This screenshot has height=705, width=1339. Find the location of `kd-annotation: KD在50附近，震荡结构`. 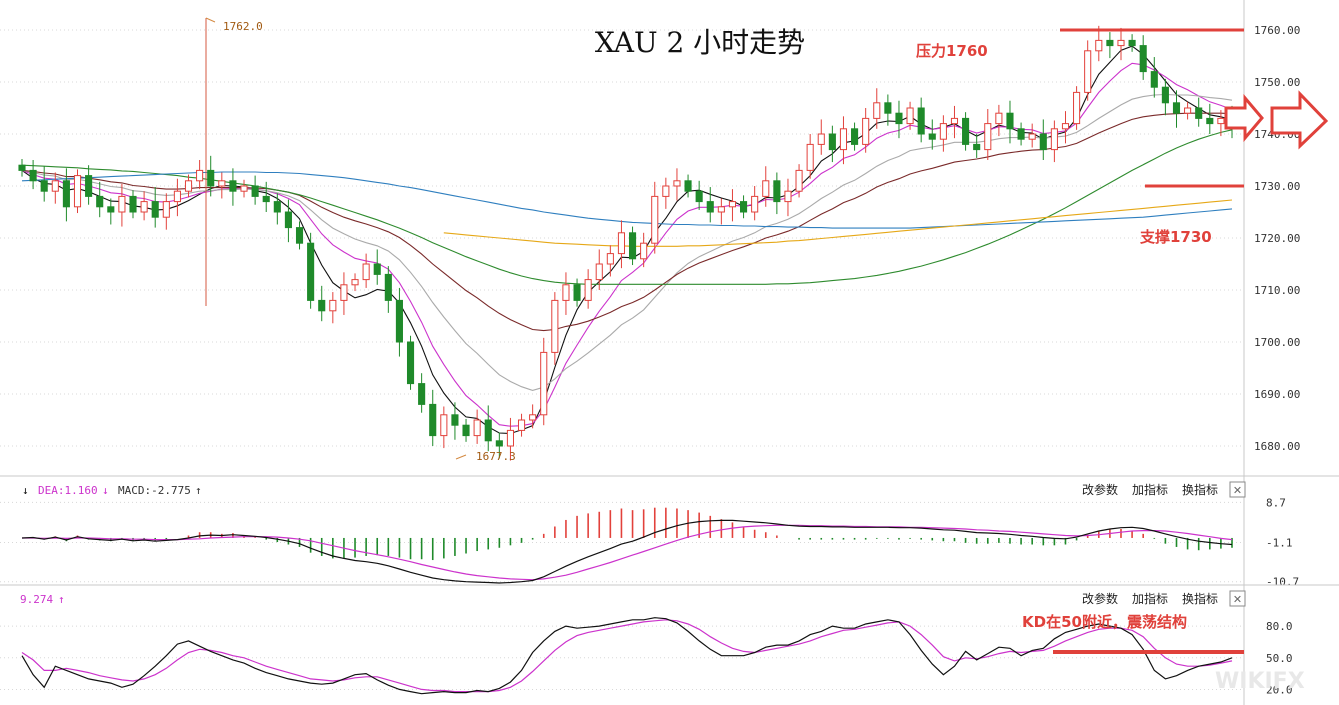

kd-annotation: KD在50附近，震荡结构 is located at coordinates (1104, 622).